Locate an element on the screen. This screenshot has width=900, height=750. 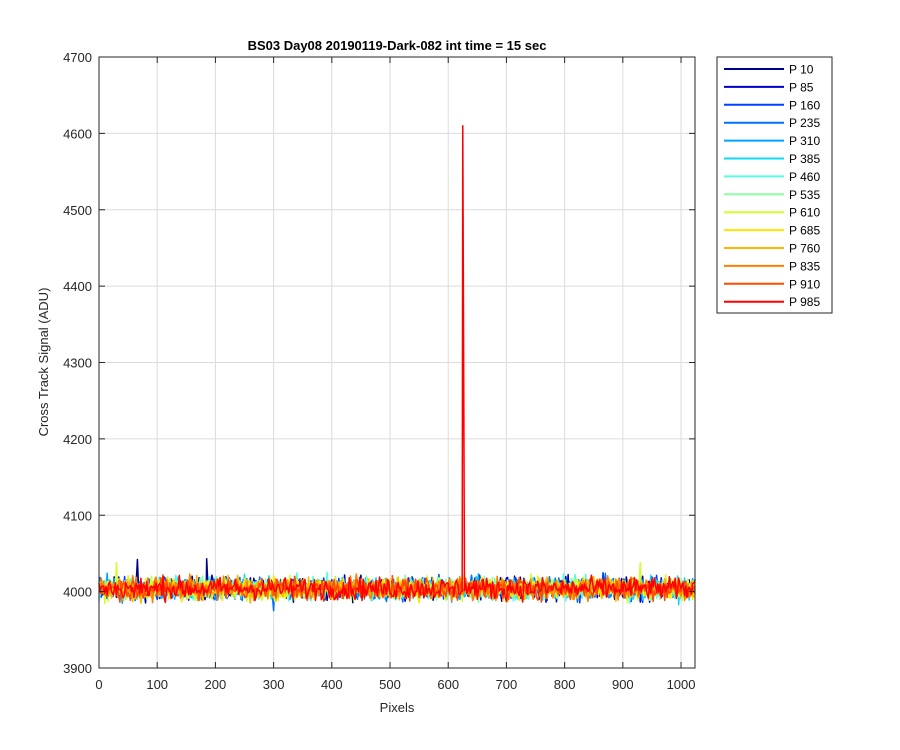
y-tick-label: 4100 is located at coordinates (77, 515).